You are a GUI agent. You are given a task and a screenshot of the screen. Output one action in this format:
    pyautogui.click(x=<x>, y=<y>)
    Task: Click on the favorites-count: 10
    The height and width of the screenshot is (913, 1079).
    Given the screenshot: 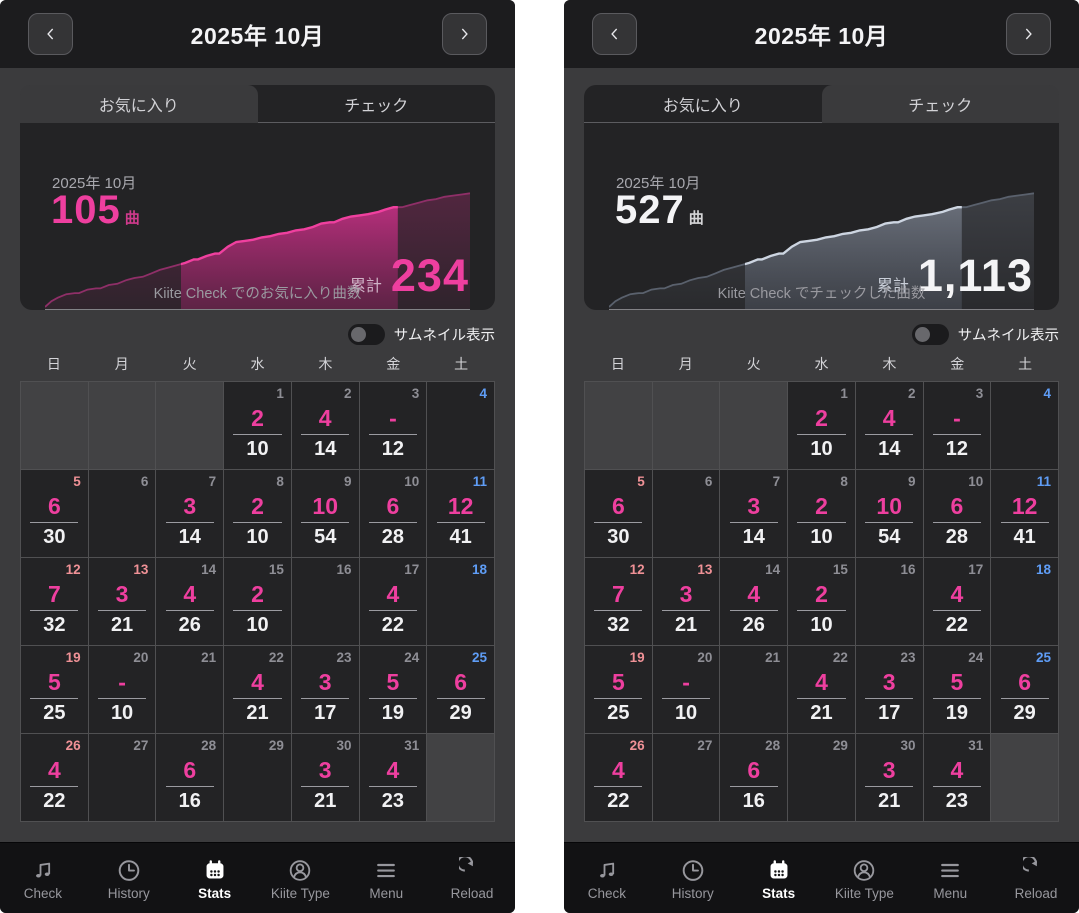 What is the action you would take?
    pyautogui.click(x=325, y=506)
    